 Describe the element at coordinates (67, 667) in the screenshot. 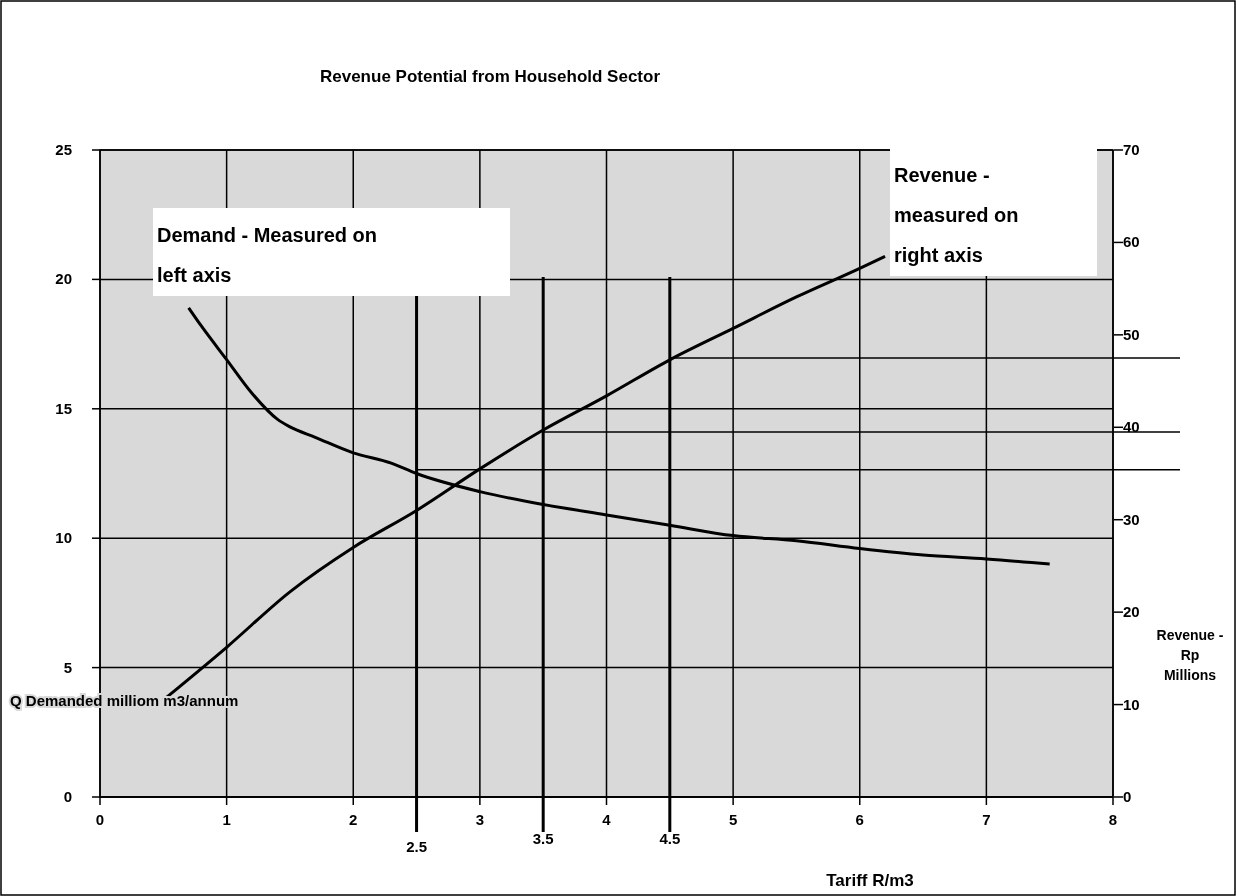

I see `y-tick-label: 5` at that location.